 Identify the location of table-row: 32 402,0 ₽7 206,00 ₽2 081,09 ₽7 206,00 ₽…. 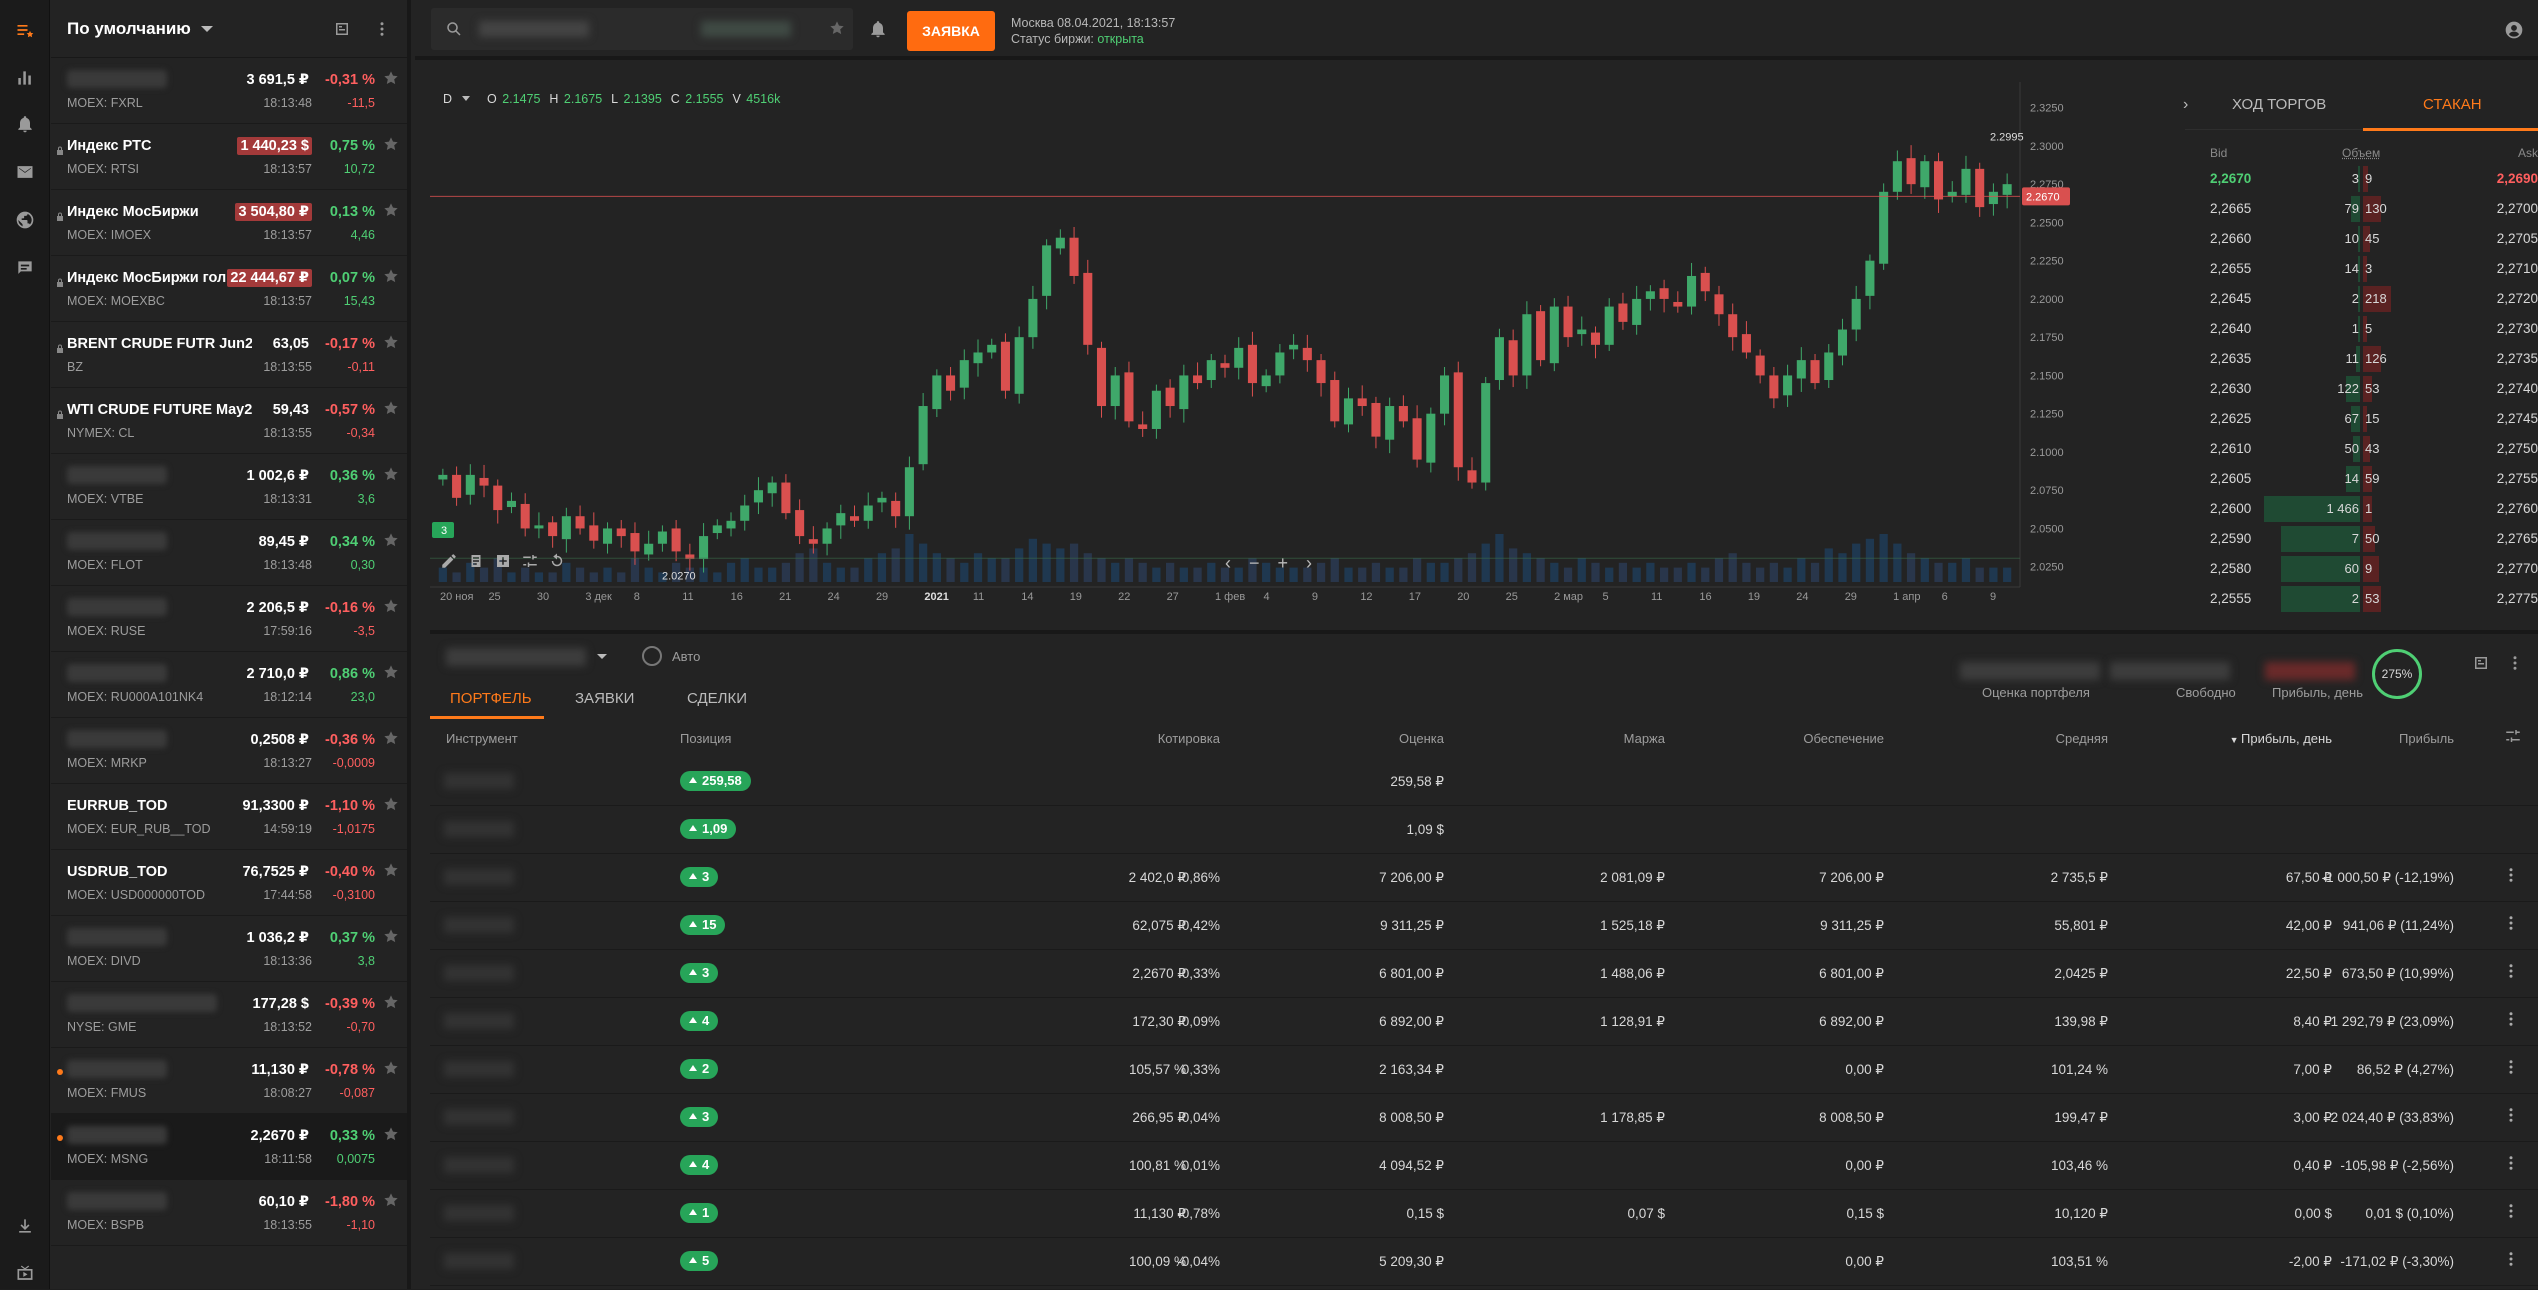
(1484, 878).